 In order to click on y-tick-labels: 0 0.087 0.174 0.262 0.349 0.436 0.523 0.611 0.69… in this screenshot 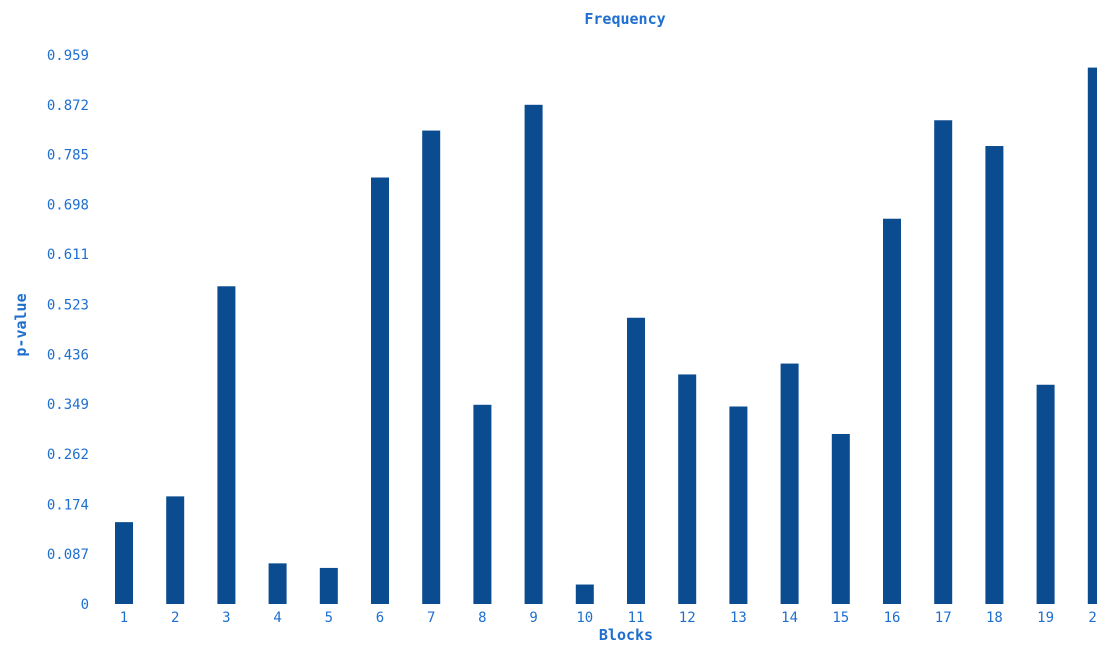, I will do `click(68, 330)`.